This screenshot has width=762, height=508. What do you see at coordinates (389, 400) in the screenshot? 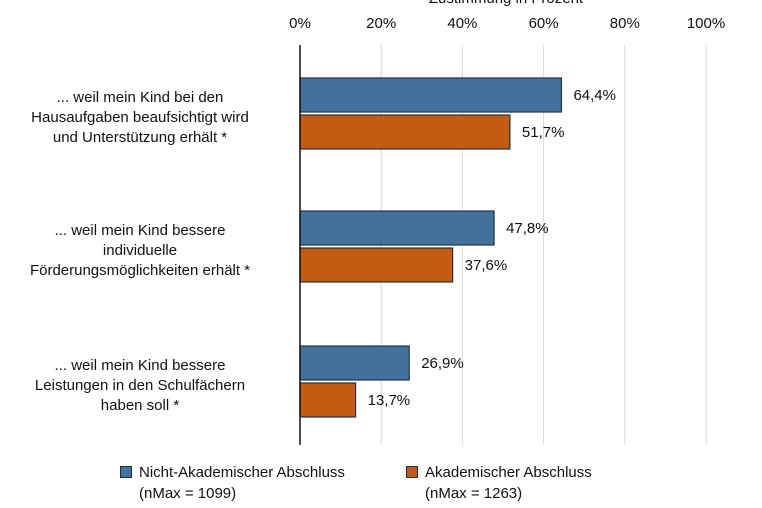
I see `data-label: 13,7%` at bounding box center [389, 400].